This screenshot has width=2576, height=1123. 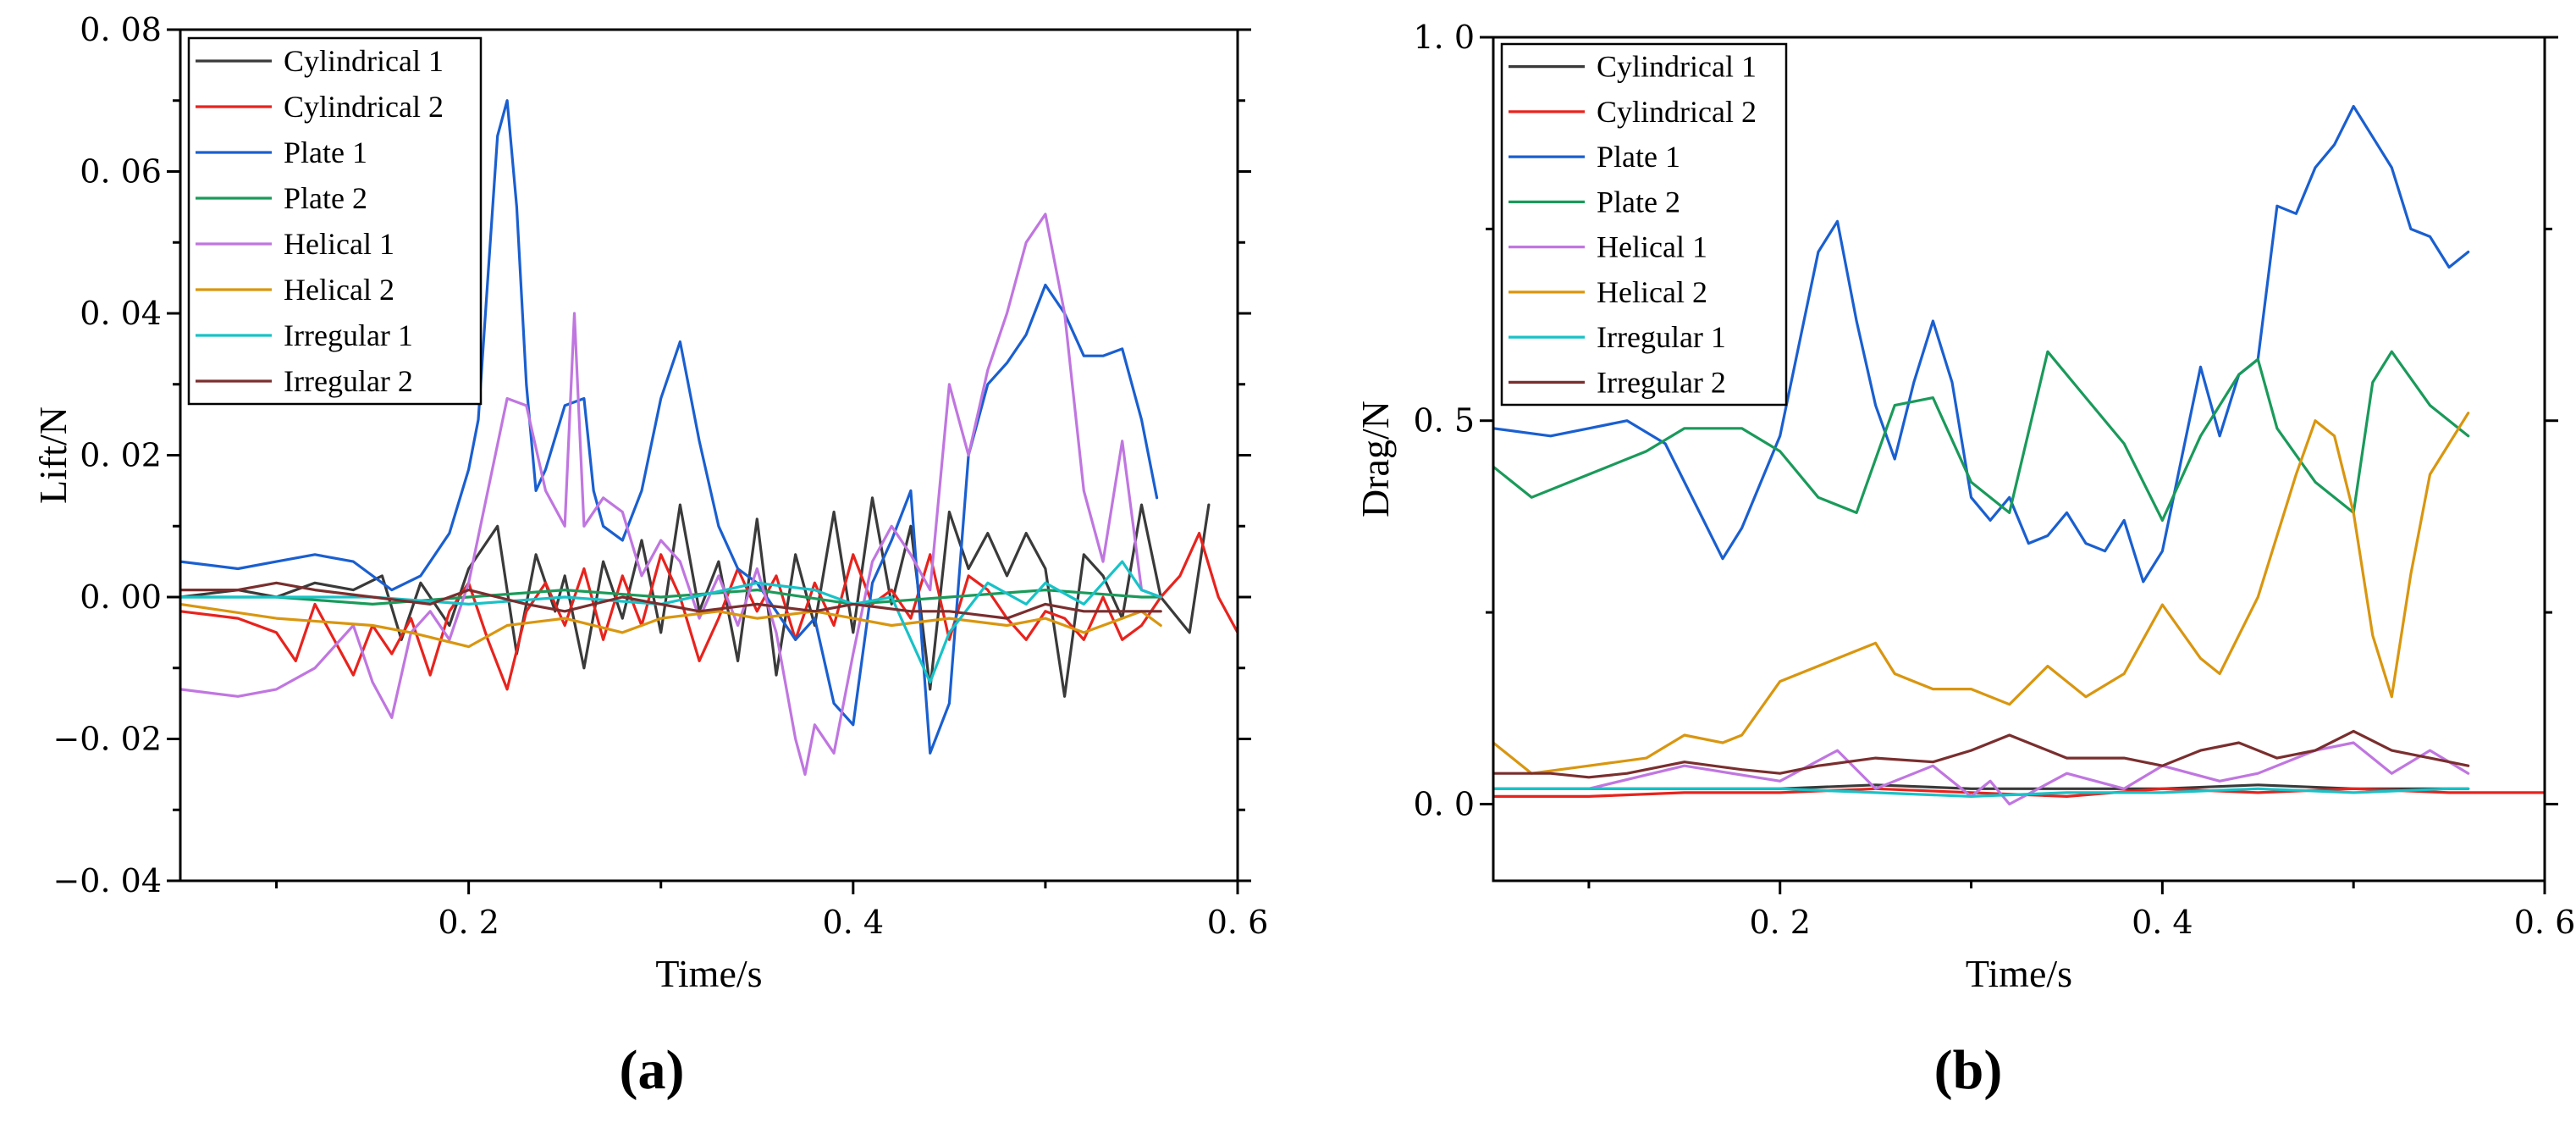 I want to click on y-tick-label: −0. 02, so click(x=107, y=739).